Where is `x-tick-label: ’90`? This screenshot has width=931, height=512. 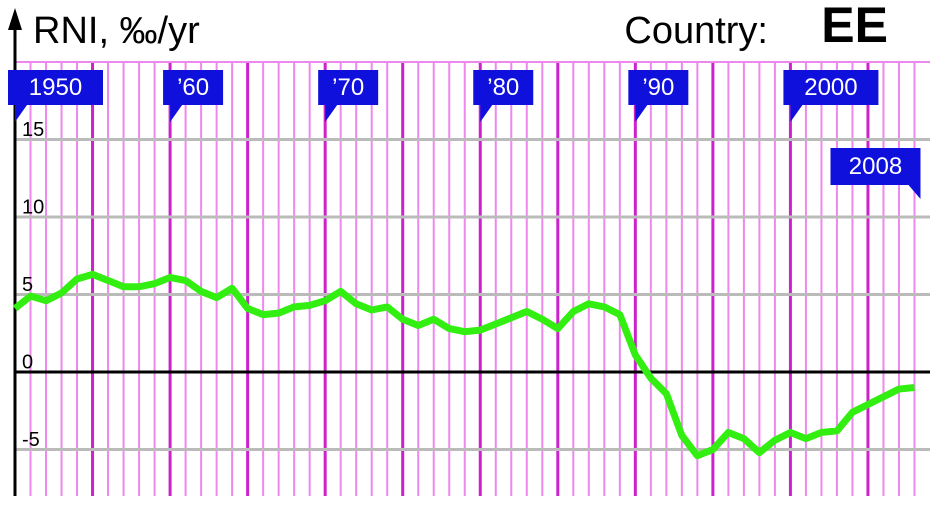
x-tick-label: ’90 is located at coordinates (658, 87).